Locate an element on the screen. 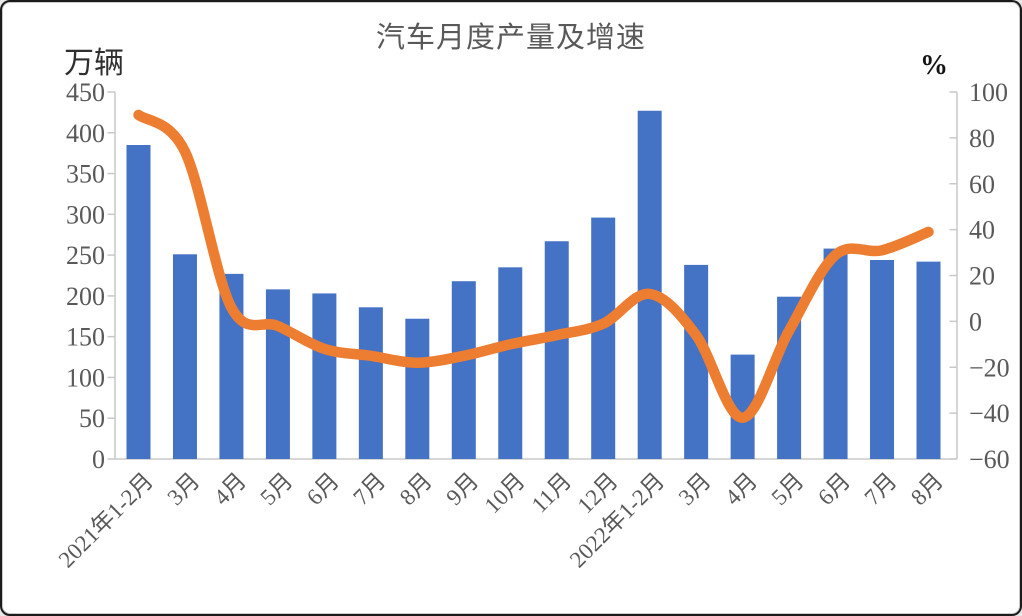  y-axis-right-tick-label: 0 is located at coordinates (975, 321).